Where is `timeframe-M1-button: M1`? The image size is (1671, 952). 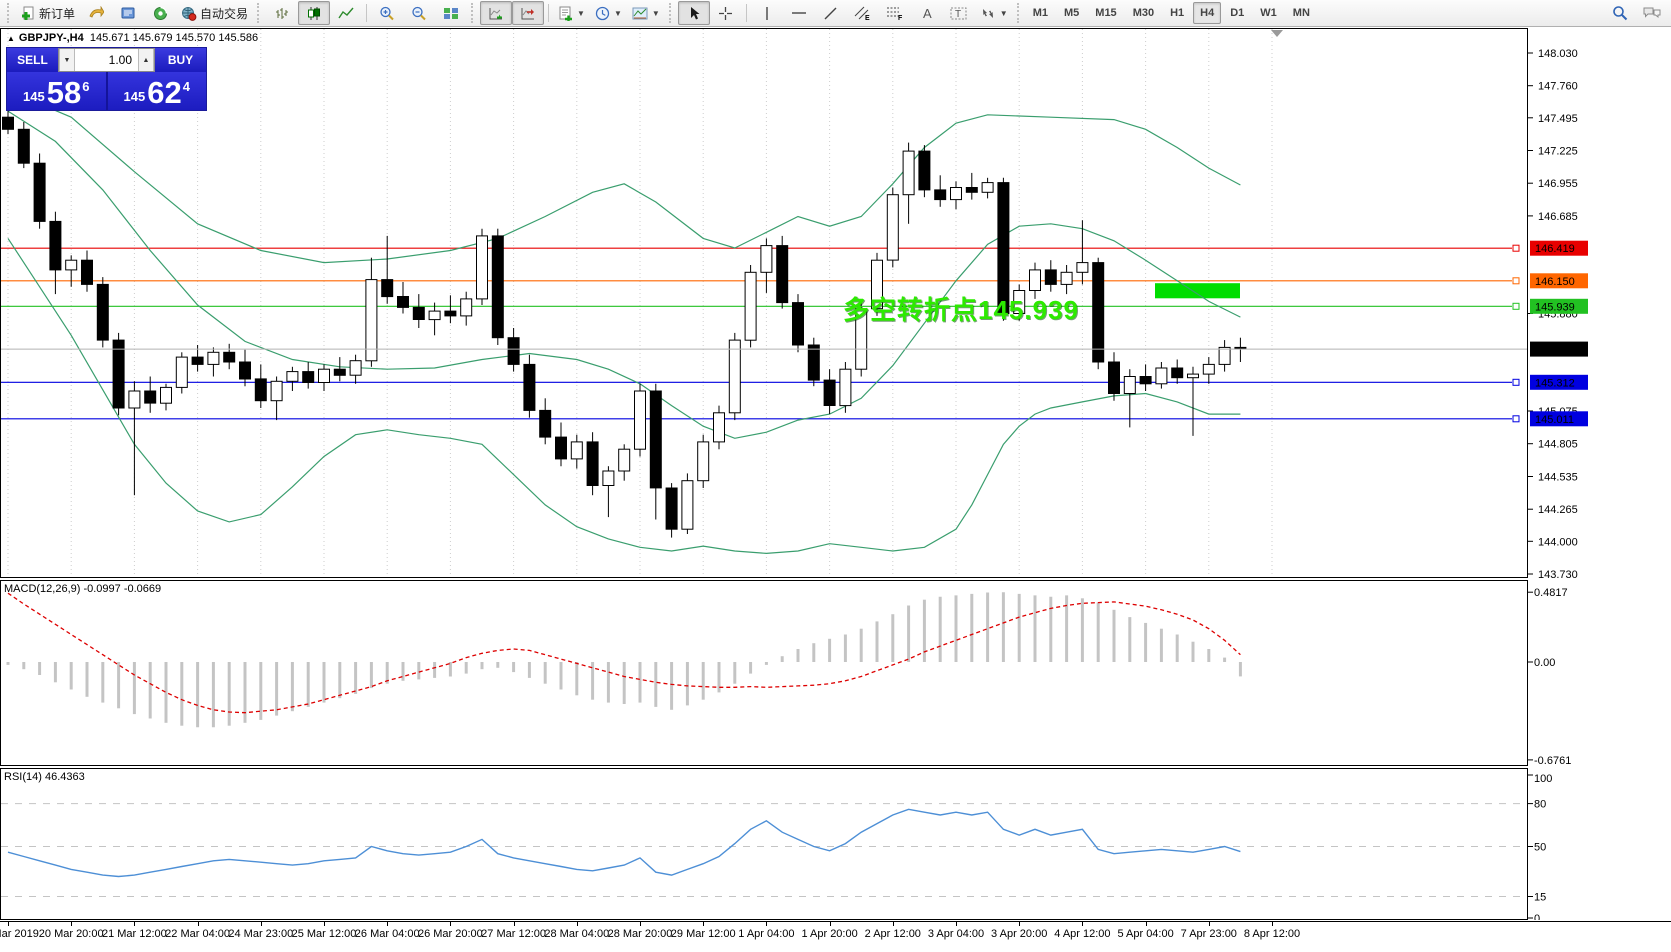
timeframe-M1-button: M1 is located at coordinates (1040, 13).